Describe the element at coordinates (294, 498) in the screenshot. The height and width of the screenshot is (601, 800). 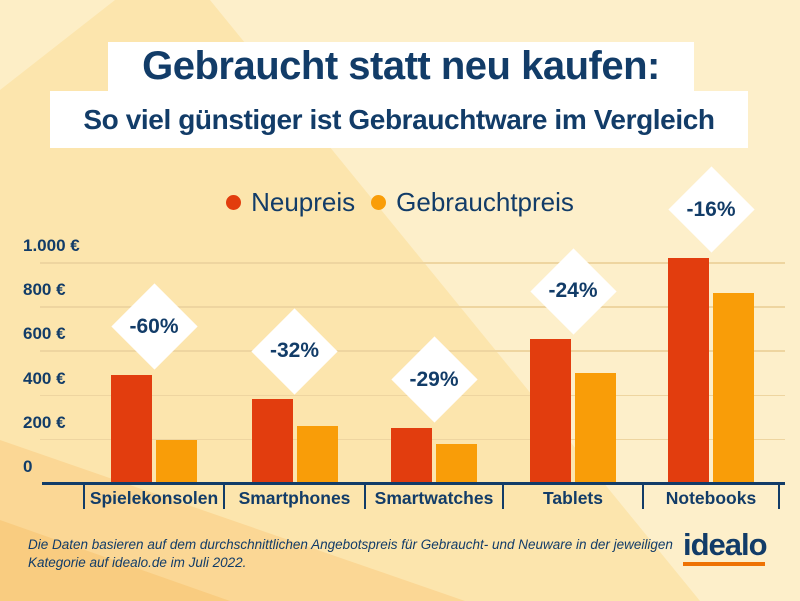
I see `category-label: Smartphones` at that location.